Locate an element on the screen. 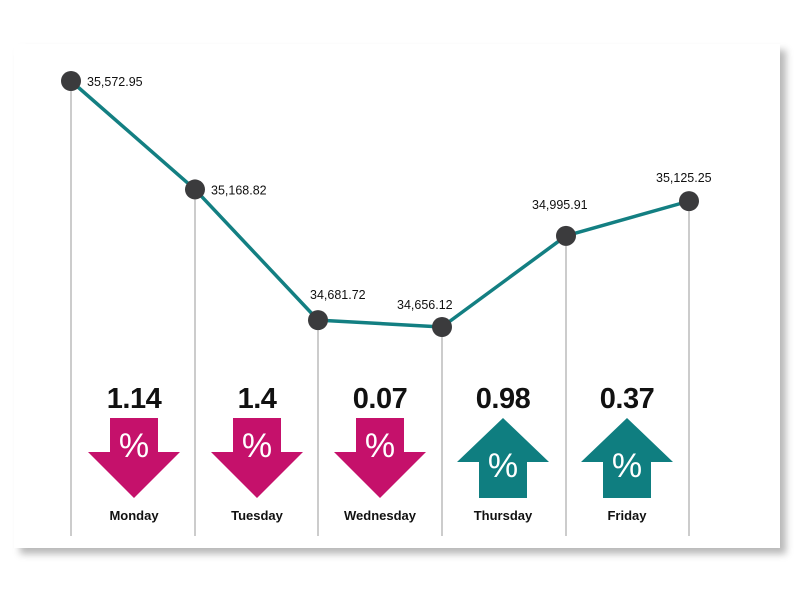  data-label: 34,656.12 is located at coordinates (425, 305).